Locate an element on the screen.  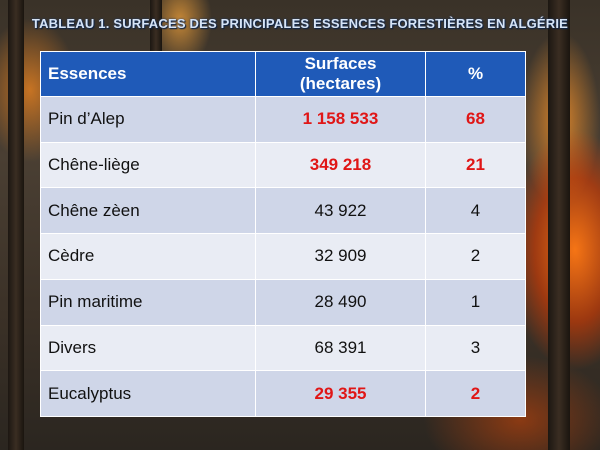
surface-cell: 1 158 533 is located at coordinates (340, 119).